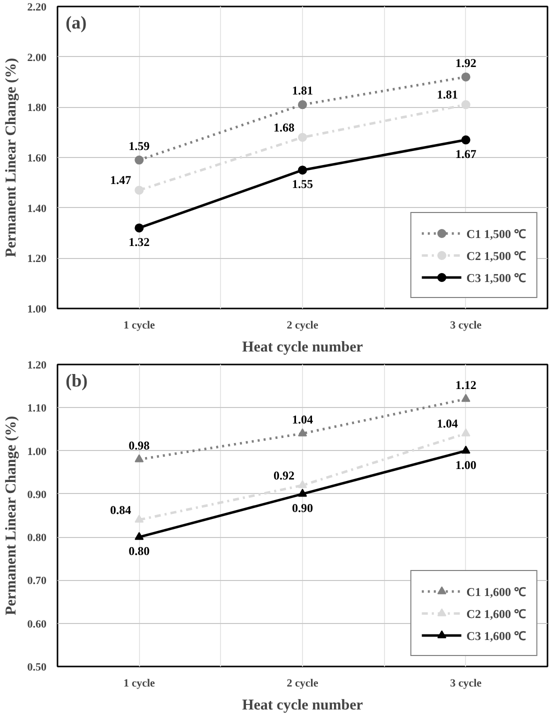 This screenshot has height=722, width=557. What do you see at coordinates (121, 509) in the screenshot?
I see `data-label: 0.84` at bounding box center [121, 509].